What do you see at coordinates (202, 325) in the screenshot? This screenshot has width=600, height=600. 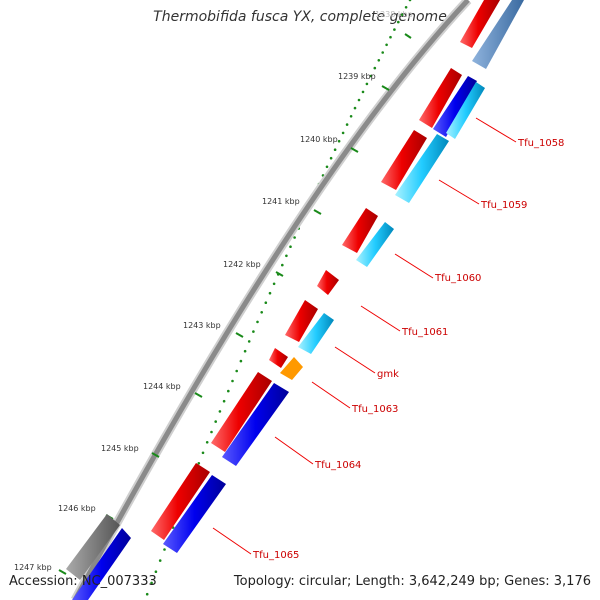 I see `kbp-tick-label: 1243 kbp` at bounding box center [202, 325].